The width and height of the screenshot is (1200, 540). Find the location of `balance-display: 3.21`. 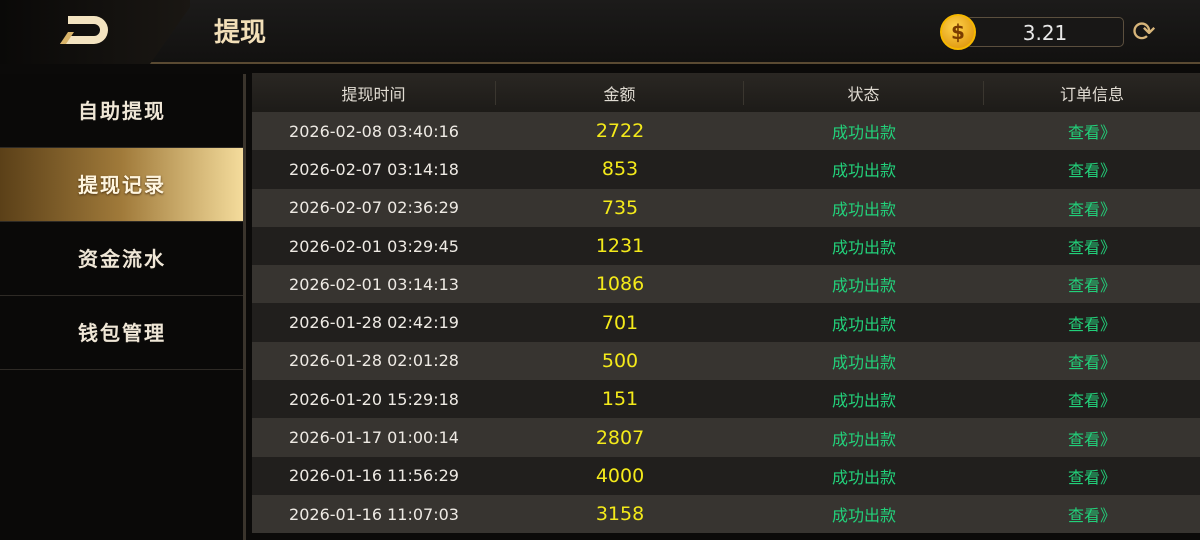

balance-display: 3.21 is located at coordinates (1045, 32).